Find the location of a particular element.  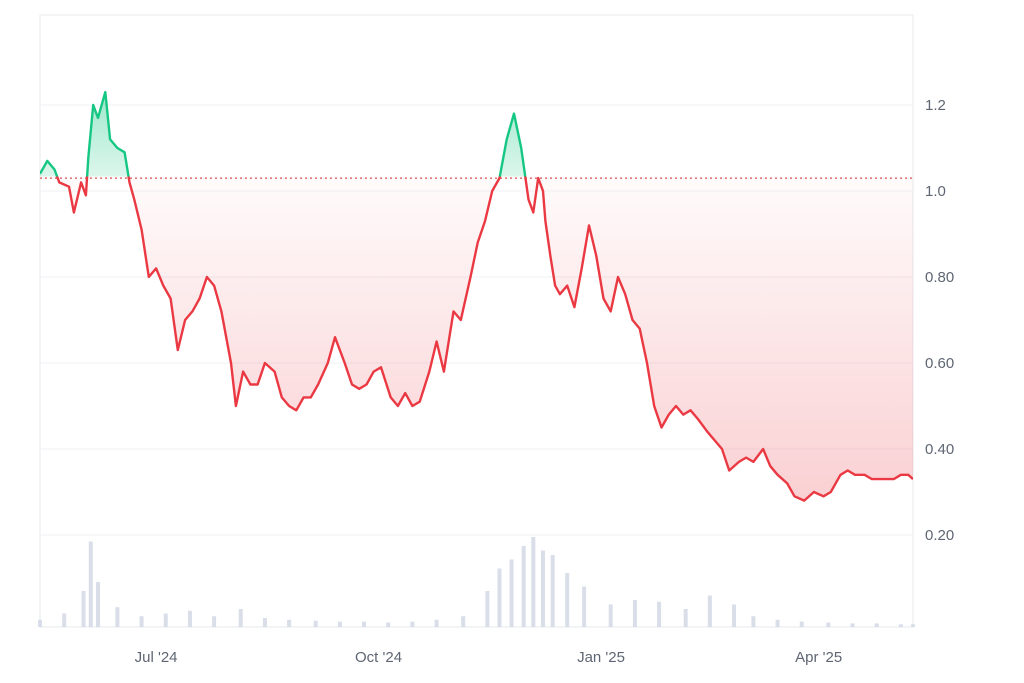

x-axis: Jul '24 Oct '24 Jan '25 Apr '25 is located at coordinates (489, 657).